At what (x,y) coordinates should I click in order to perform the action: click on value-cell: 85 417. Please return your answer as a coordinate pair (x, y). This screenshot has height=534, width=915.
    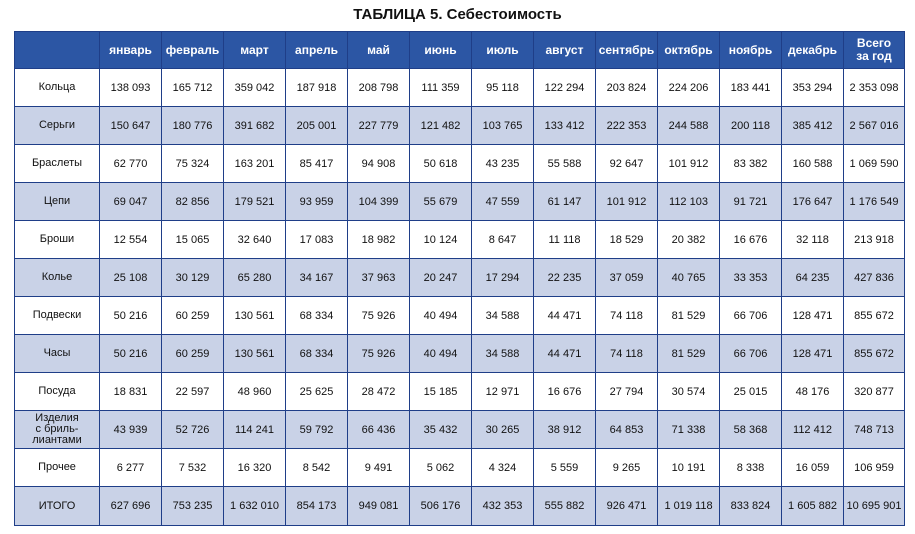
    Looking at the image, I should click on (316, 163).